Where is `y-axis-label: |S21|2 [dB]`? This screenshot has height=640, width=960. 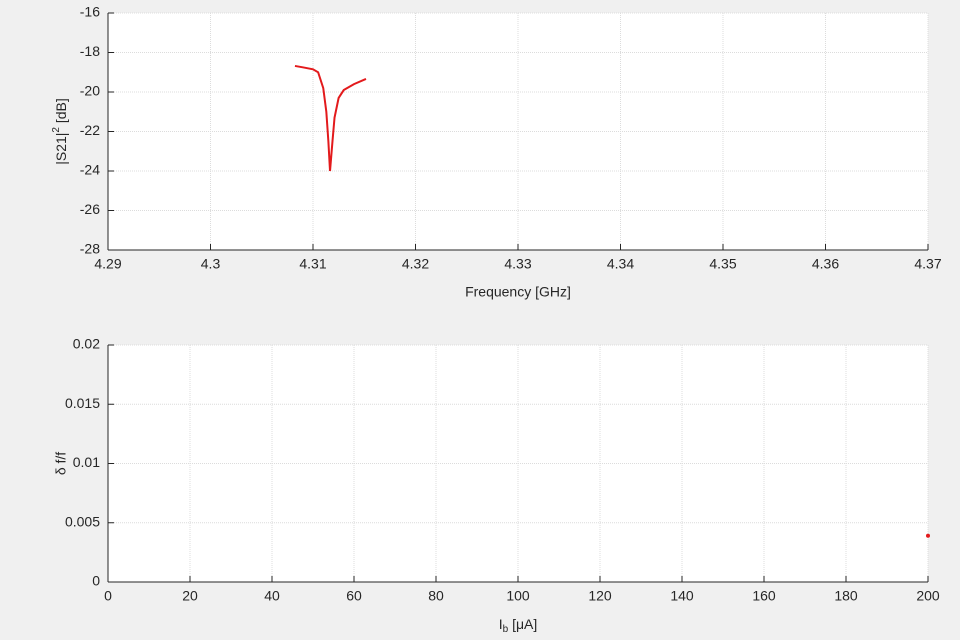
y-axis-label: |S21|2 [dB] is located at coordinates (60, 131).